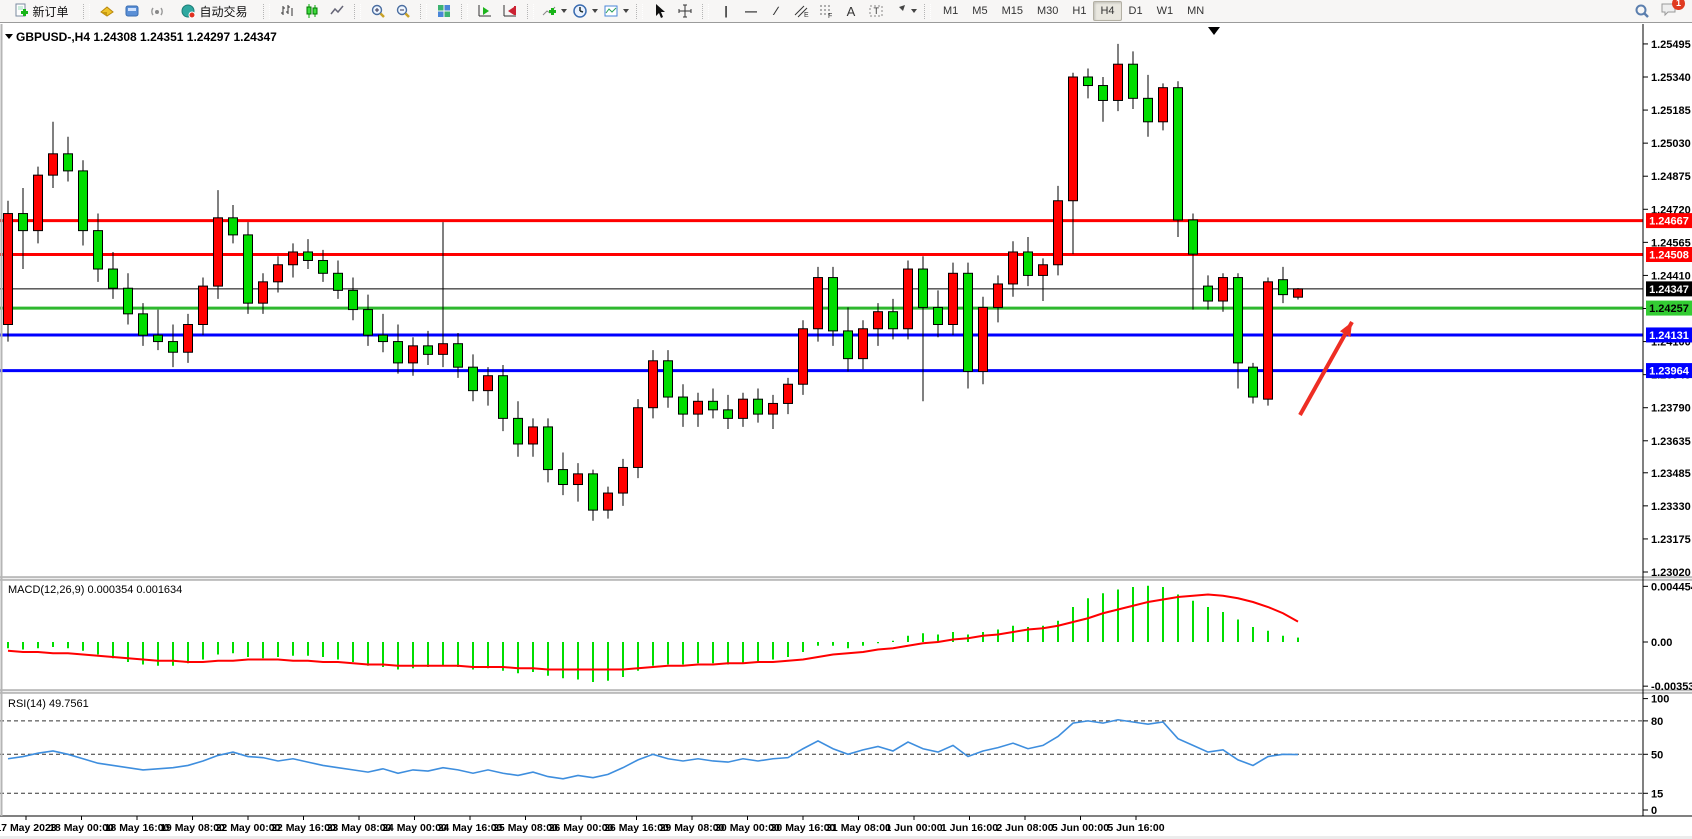 This screenshot has height=839, width=1692. What do you see at coordinates (1024, 828) in the screenshot?
I see `time-tick-label: 2 Jun 08:00` at bounding box center [1024, 828].